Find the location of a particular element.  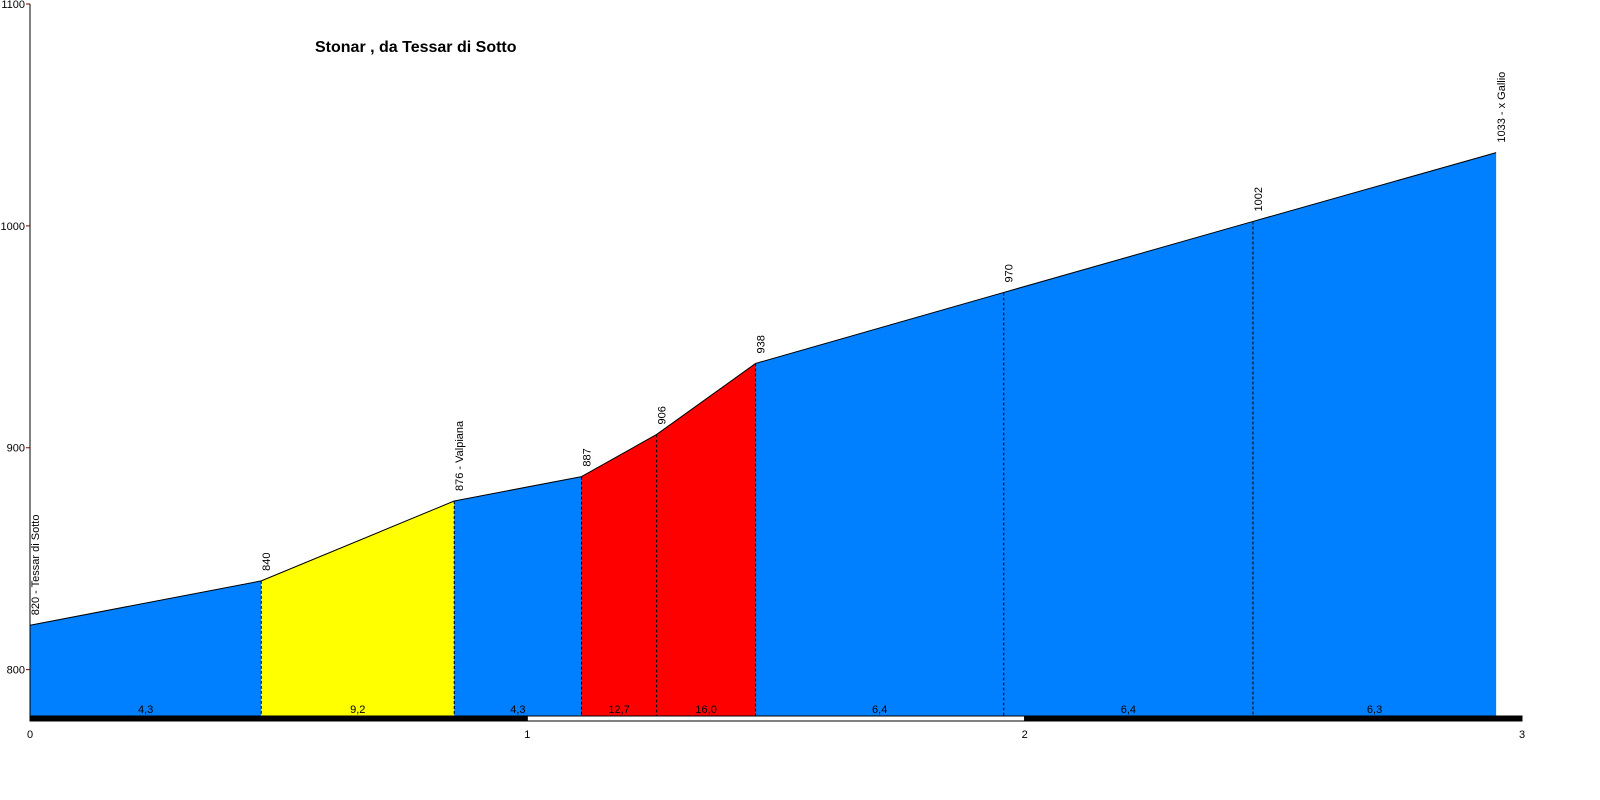

x-tick-label: 2 is located at coordinates (1025, 735).